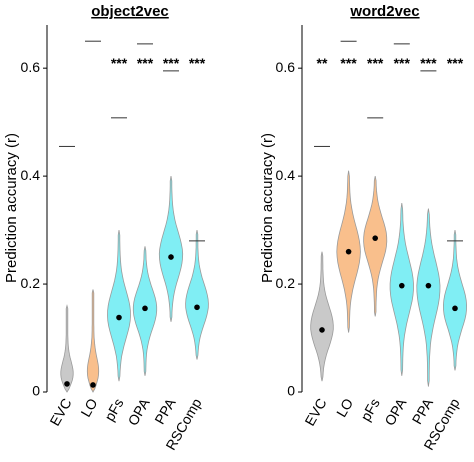 The image size is (474, 462). Describe the element at coordinates (423, 411) in the screenshot. I see `x-tick-label: PPA` at that location.